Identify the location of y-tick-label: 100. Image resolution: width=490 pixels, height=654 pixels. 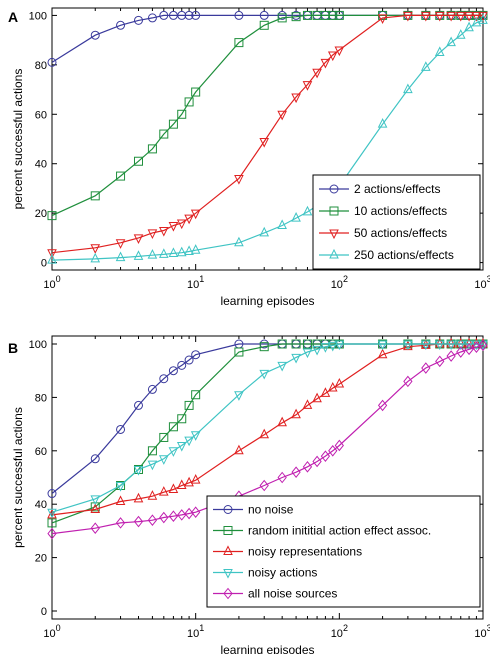
(38, 345).